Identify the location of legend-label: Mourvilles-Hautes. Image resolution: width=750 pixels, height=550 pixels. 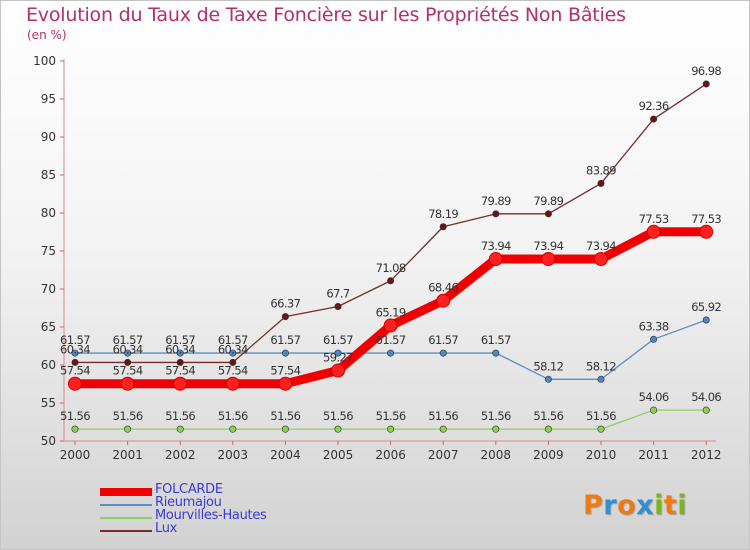
(211, 515).